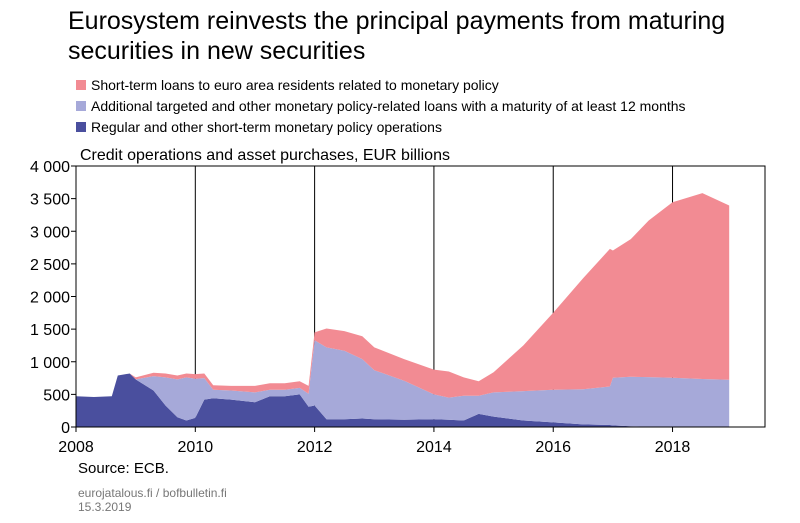 This screenshot has width=800, height=523. Describe the element at coordinates (50, 330) in the screenshot. I see `y-tick-label: 1 500` at that location.